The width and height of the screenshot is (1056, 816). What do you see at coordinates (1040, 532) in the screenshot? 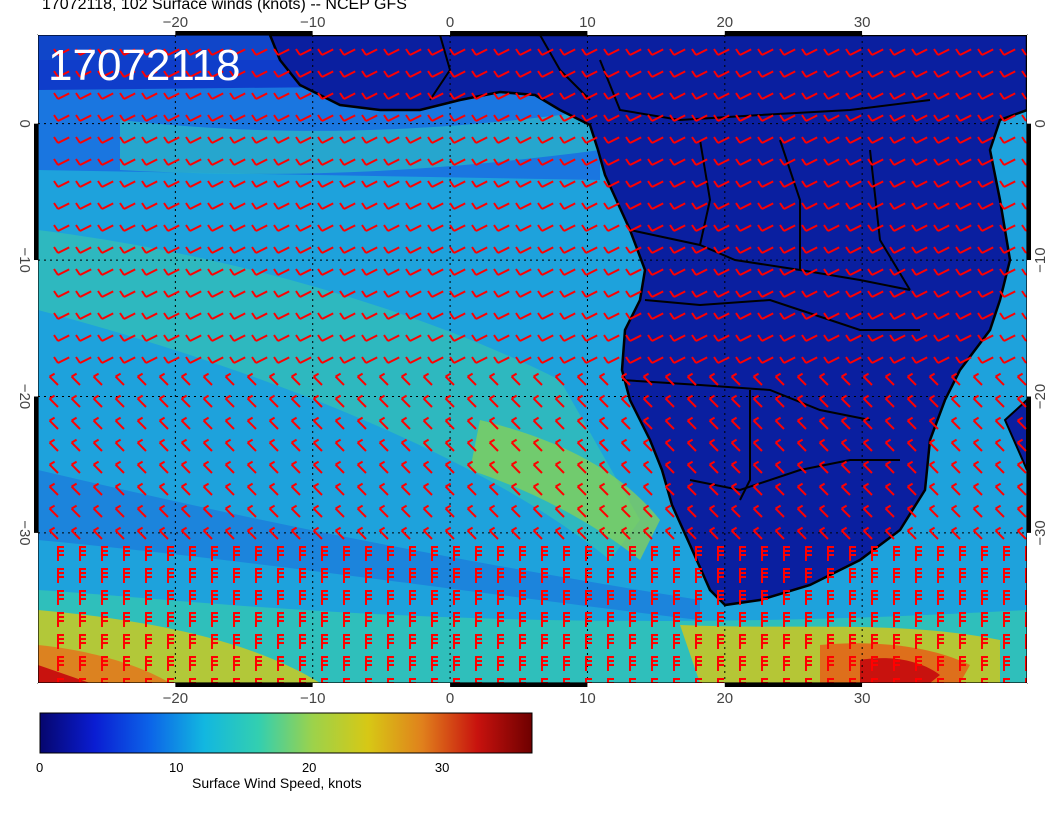
I see `lat-tick-label: −30` at bounding box center [1040, 532].